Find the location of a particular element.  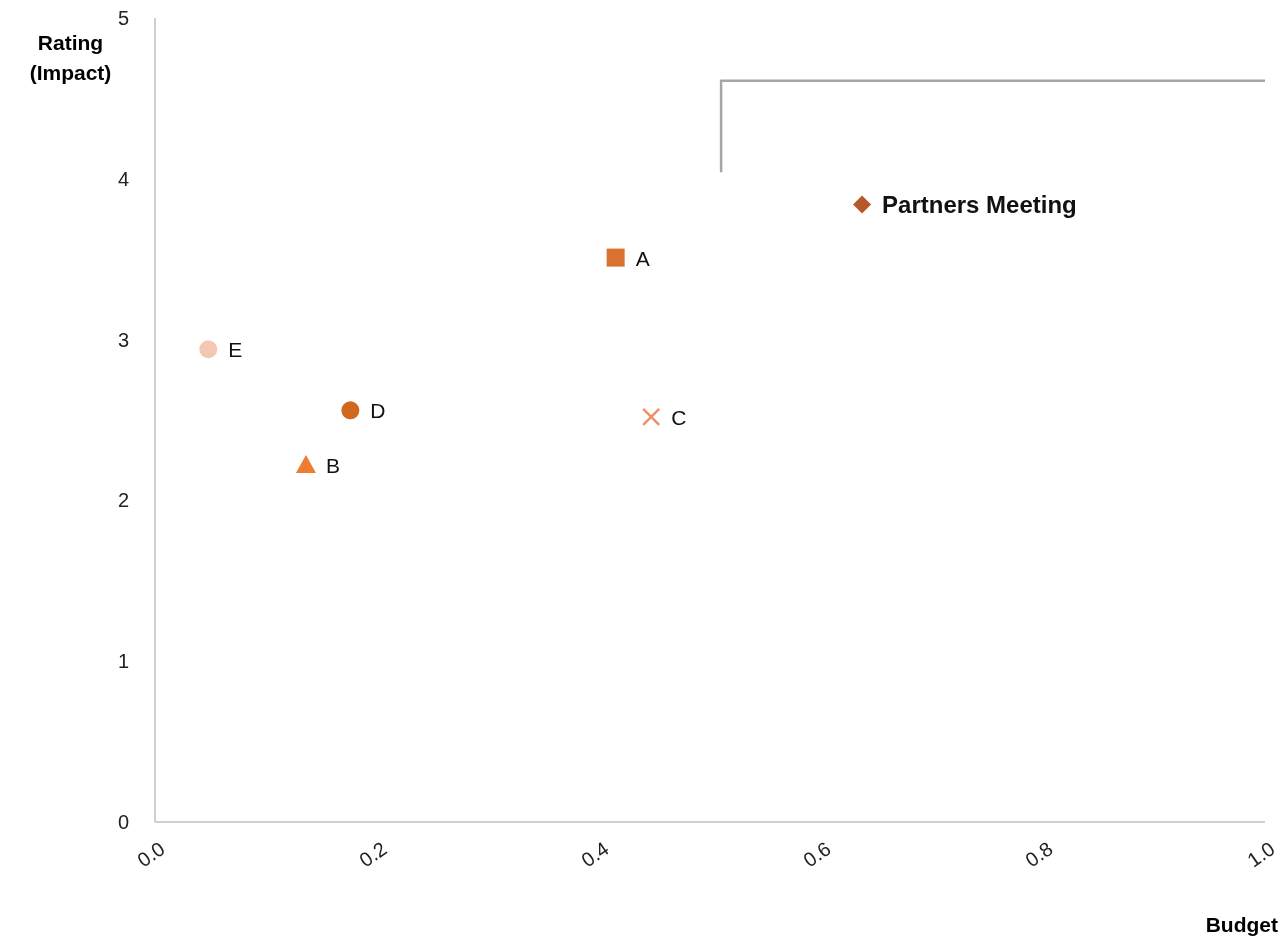

x-tick-label: 0.4 is located at coordinates (595, 854).